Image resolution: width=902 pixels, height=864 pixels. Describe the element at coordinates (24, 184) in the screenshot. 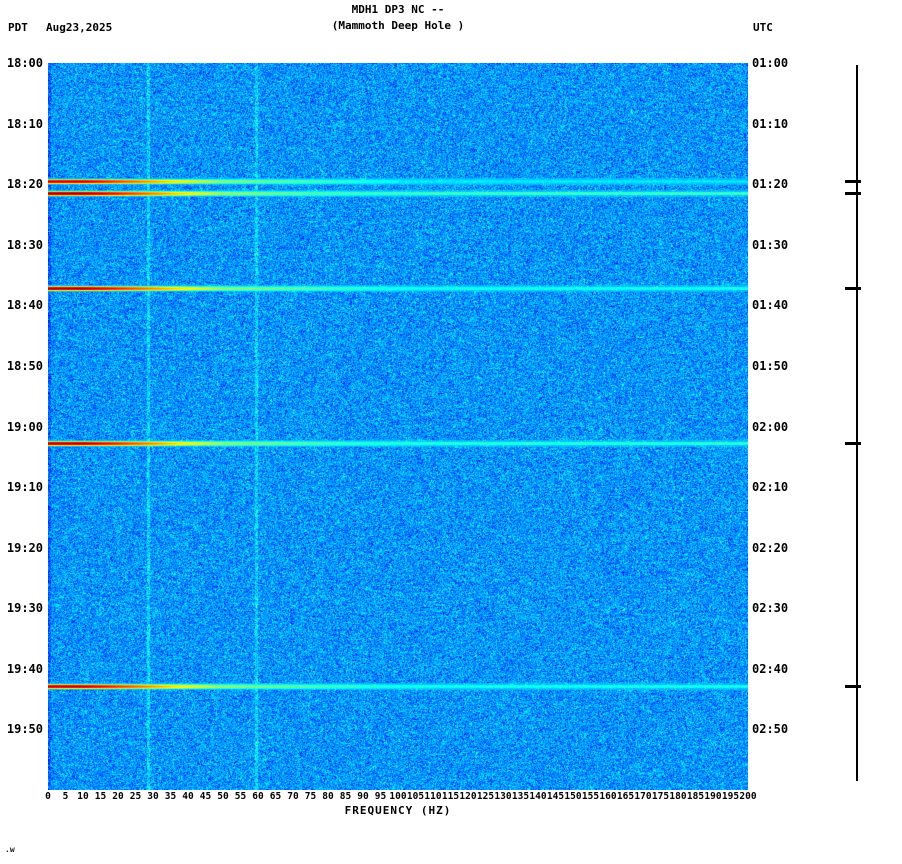

I see `time-label-left: 18:20` at that location.